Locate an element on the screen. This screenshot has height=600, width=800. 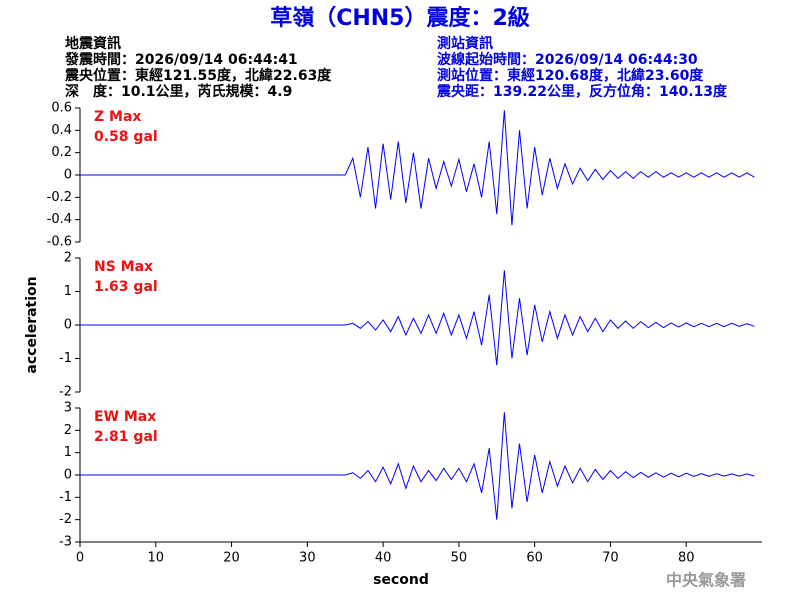
y-axis-label: acceleration is located at coordinates (32, 324).